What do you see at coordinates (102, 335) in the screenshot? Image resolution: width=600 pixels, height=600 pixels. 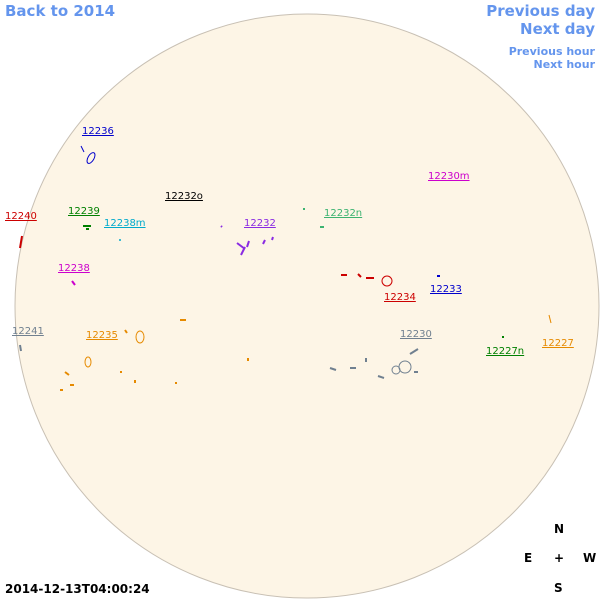 I see `region-label: 12235` at bounding box center [102, 335].